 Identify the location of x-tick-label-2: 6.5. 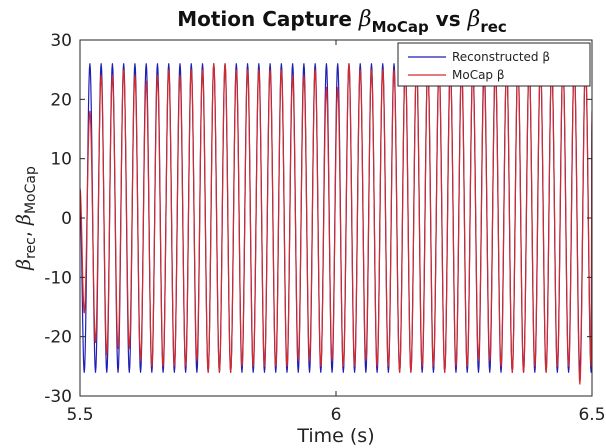
(591, 415).